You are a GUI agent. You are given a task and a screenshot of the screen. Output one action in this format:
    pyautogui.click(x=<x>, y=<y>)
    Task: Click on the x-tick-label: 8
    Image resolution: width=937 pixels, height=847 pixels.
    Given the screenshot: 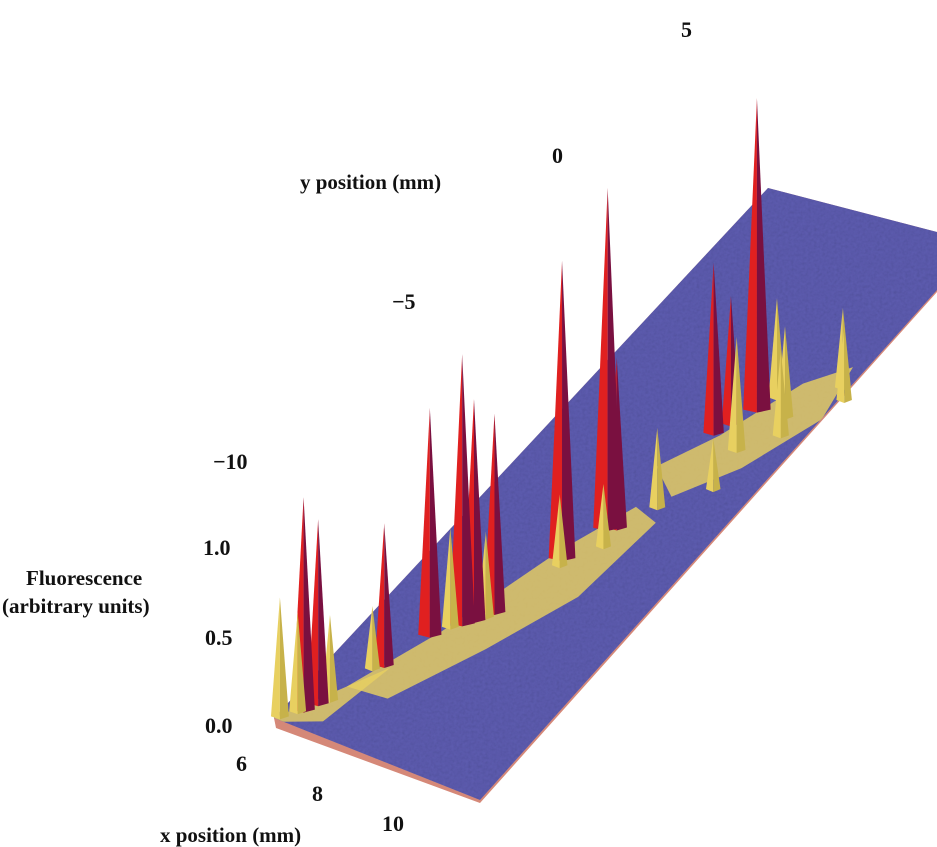 What is the action you would take?
    pyautogui.click(x=317, y=793)
    